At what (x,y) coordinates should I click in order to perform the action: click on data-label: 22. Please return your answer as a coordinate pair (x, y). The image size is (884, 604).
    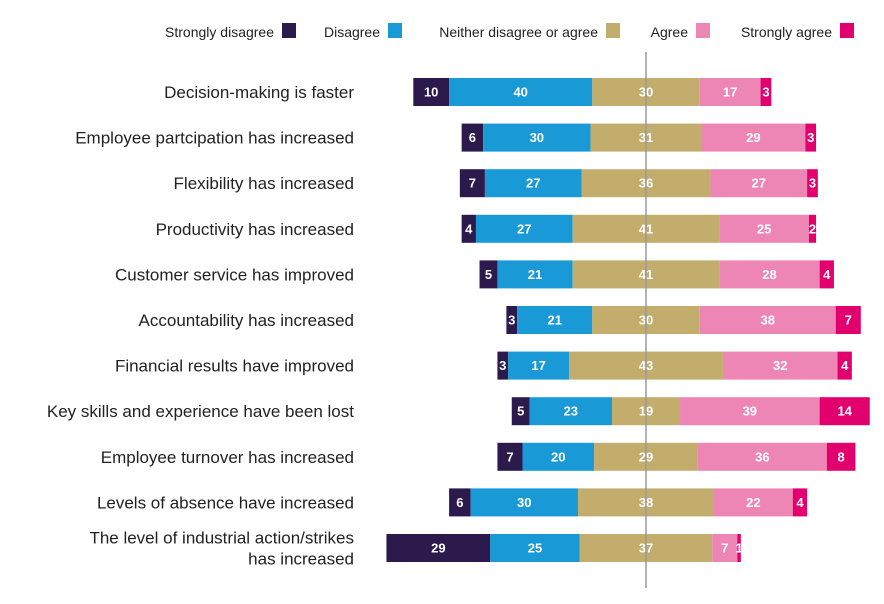
    Looking at the image, I should click on (753, 502).